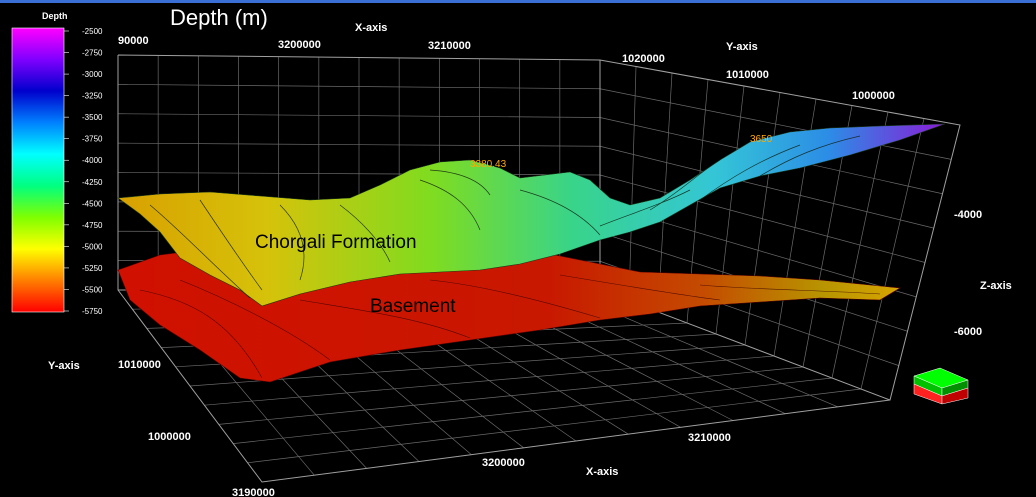  I want to click on x-axis-title-top: X-axis, so click(371, 28).